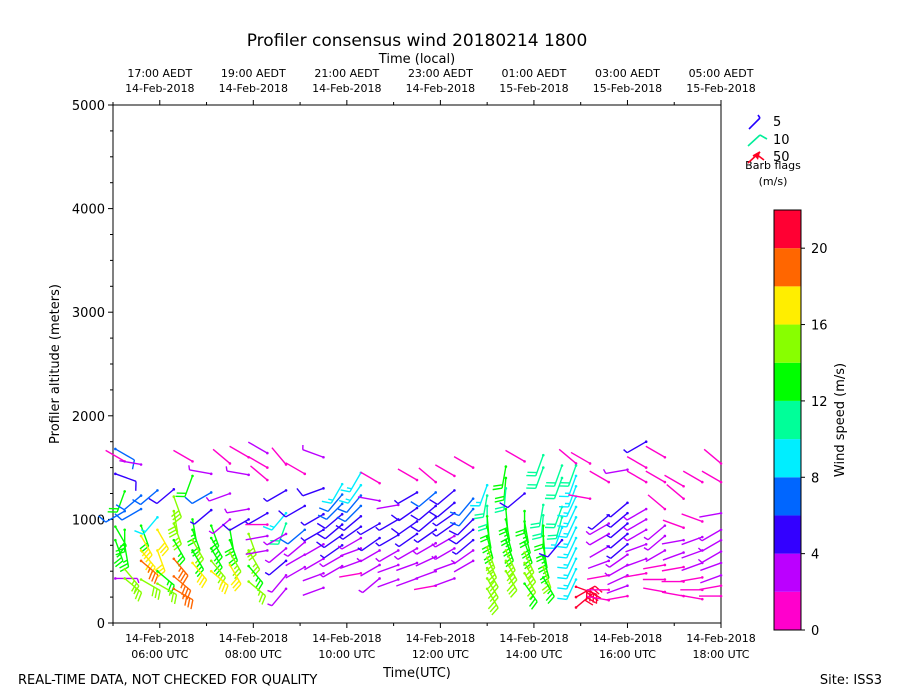  What do you see at coordinates (768, 140) in the screenshot?
I see `barb-legend-item: 10` at bounding box center [768, 140].